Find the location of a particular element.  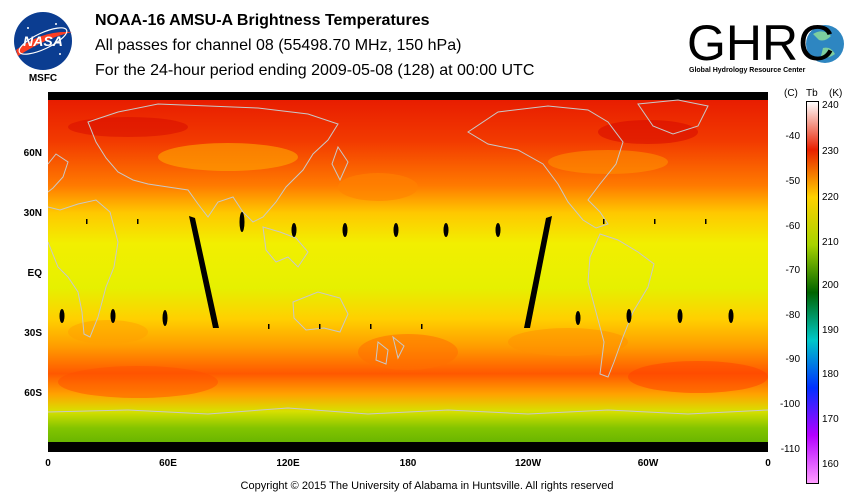

lat-label-eq: EQ is located at coordinates (34, 273).